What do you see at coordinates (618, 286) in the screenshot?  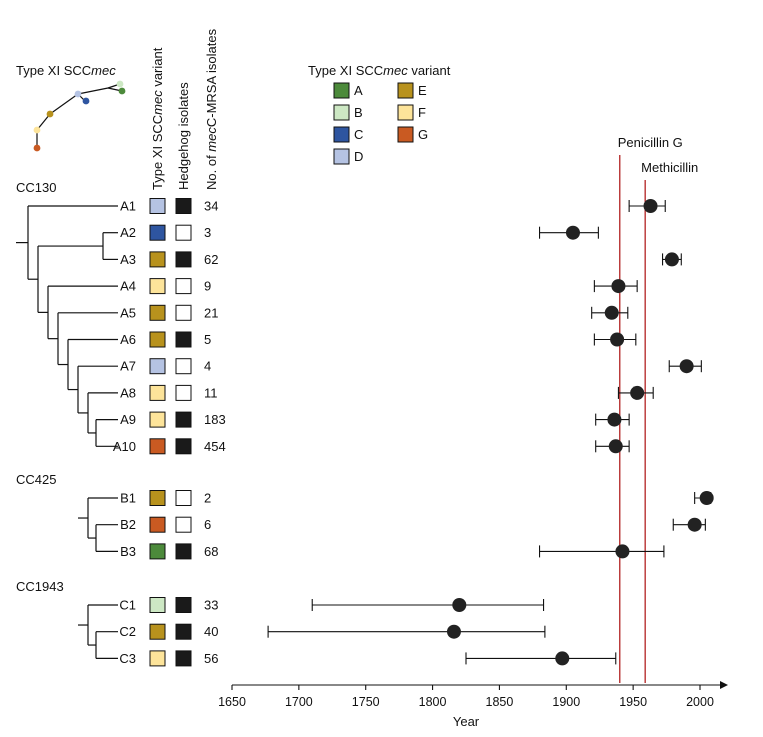 I see `date-point-a4` at bounding box center [618, 286].